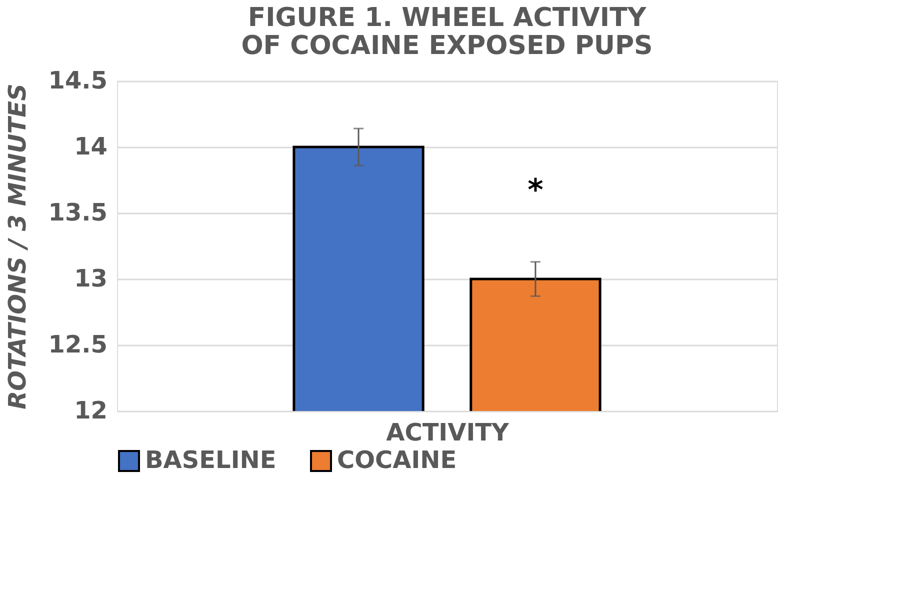  Describe the element at coordinates (78, 80) in the screenshot. I see `y-tick-label: 14.5` at that location.